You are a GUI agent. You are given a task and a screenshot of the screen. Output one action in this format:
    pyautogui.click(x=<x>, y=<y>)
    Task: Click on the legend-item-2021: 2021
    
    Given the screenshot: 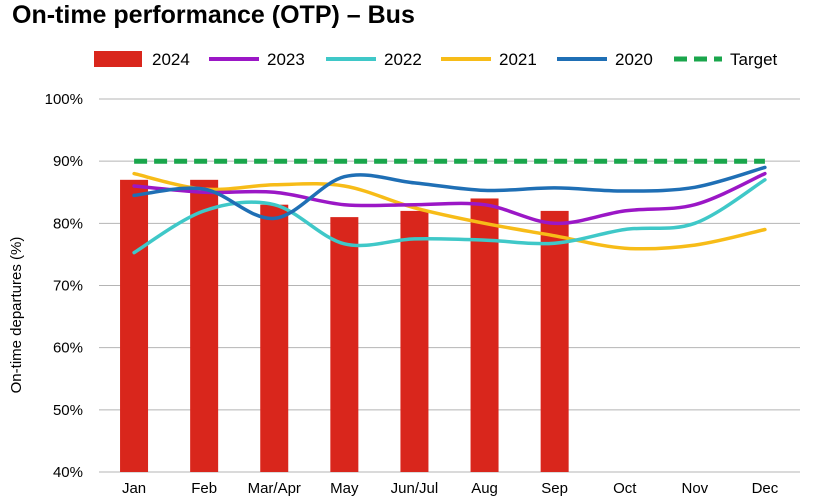 What is the action you would take?
    pyautogui.click(x=489, y=59)
    